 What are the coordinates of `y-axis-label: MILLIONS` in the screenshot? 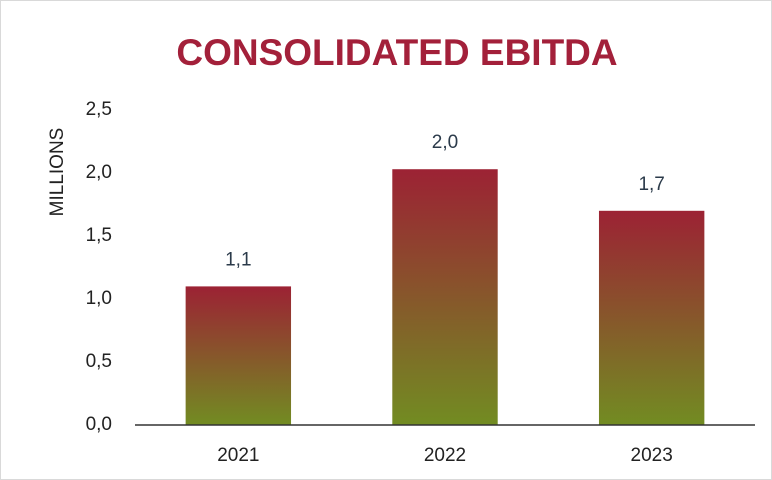 It's located at (57, 172).